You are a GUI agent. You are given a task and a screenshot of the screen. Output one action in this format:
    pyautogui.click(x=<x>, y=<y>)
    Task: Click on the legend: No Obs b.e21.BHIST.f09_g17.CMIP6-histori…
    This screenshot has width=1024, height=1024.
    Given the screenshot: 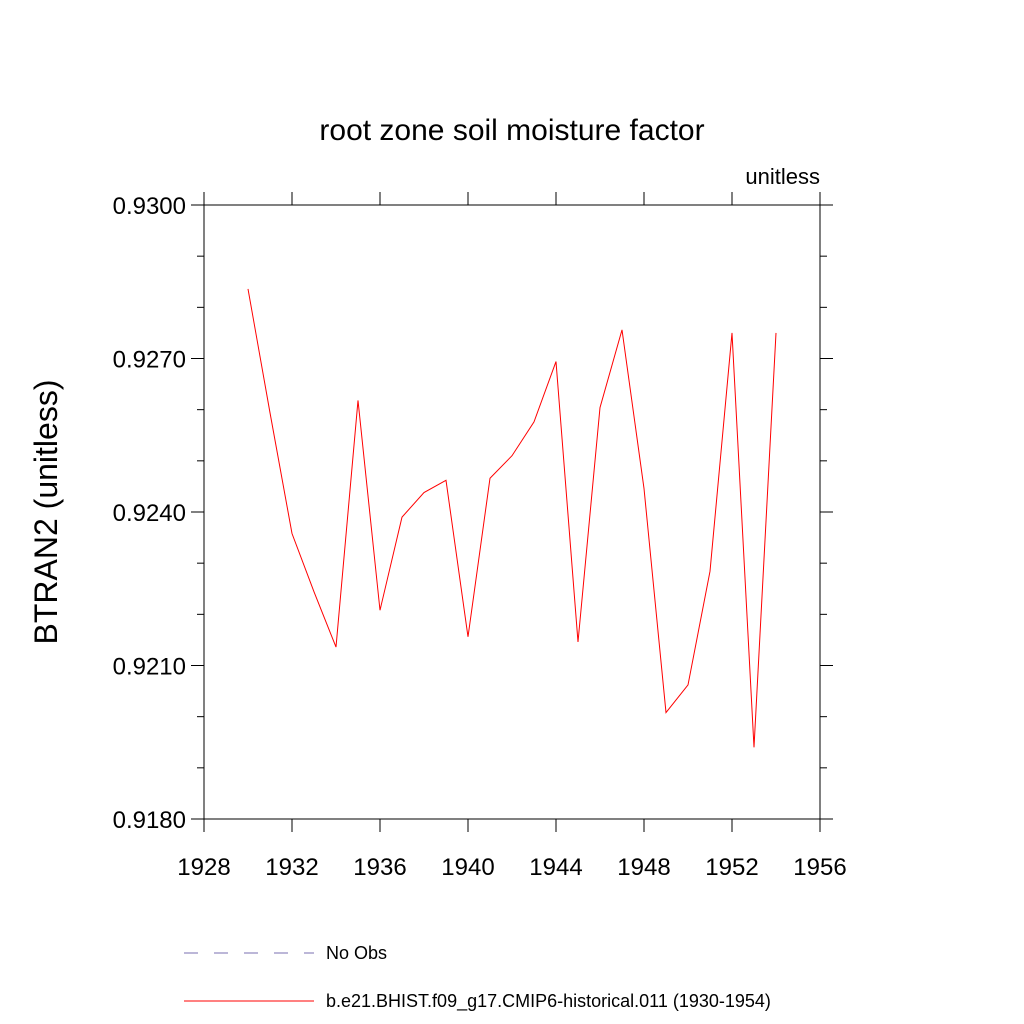 What is the action you would take?
    pyautogui.click(x=477, y=977)
    